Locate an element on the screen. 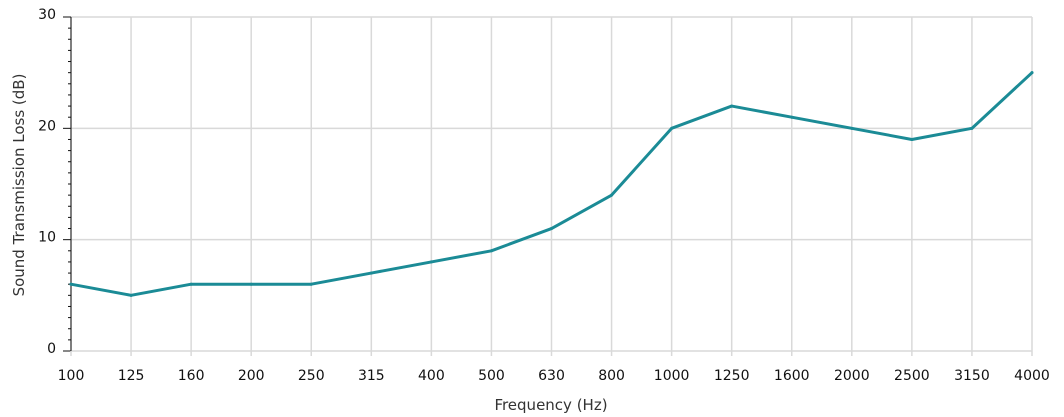  x-tick-label: 400 is located at coordinates (431, 376).